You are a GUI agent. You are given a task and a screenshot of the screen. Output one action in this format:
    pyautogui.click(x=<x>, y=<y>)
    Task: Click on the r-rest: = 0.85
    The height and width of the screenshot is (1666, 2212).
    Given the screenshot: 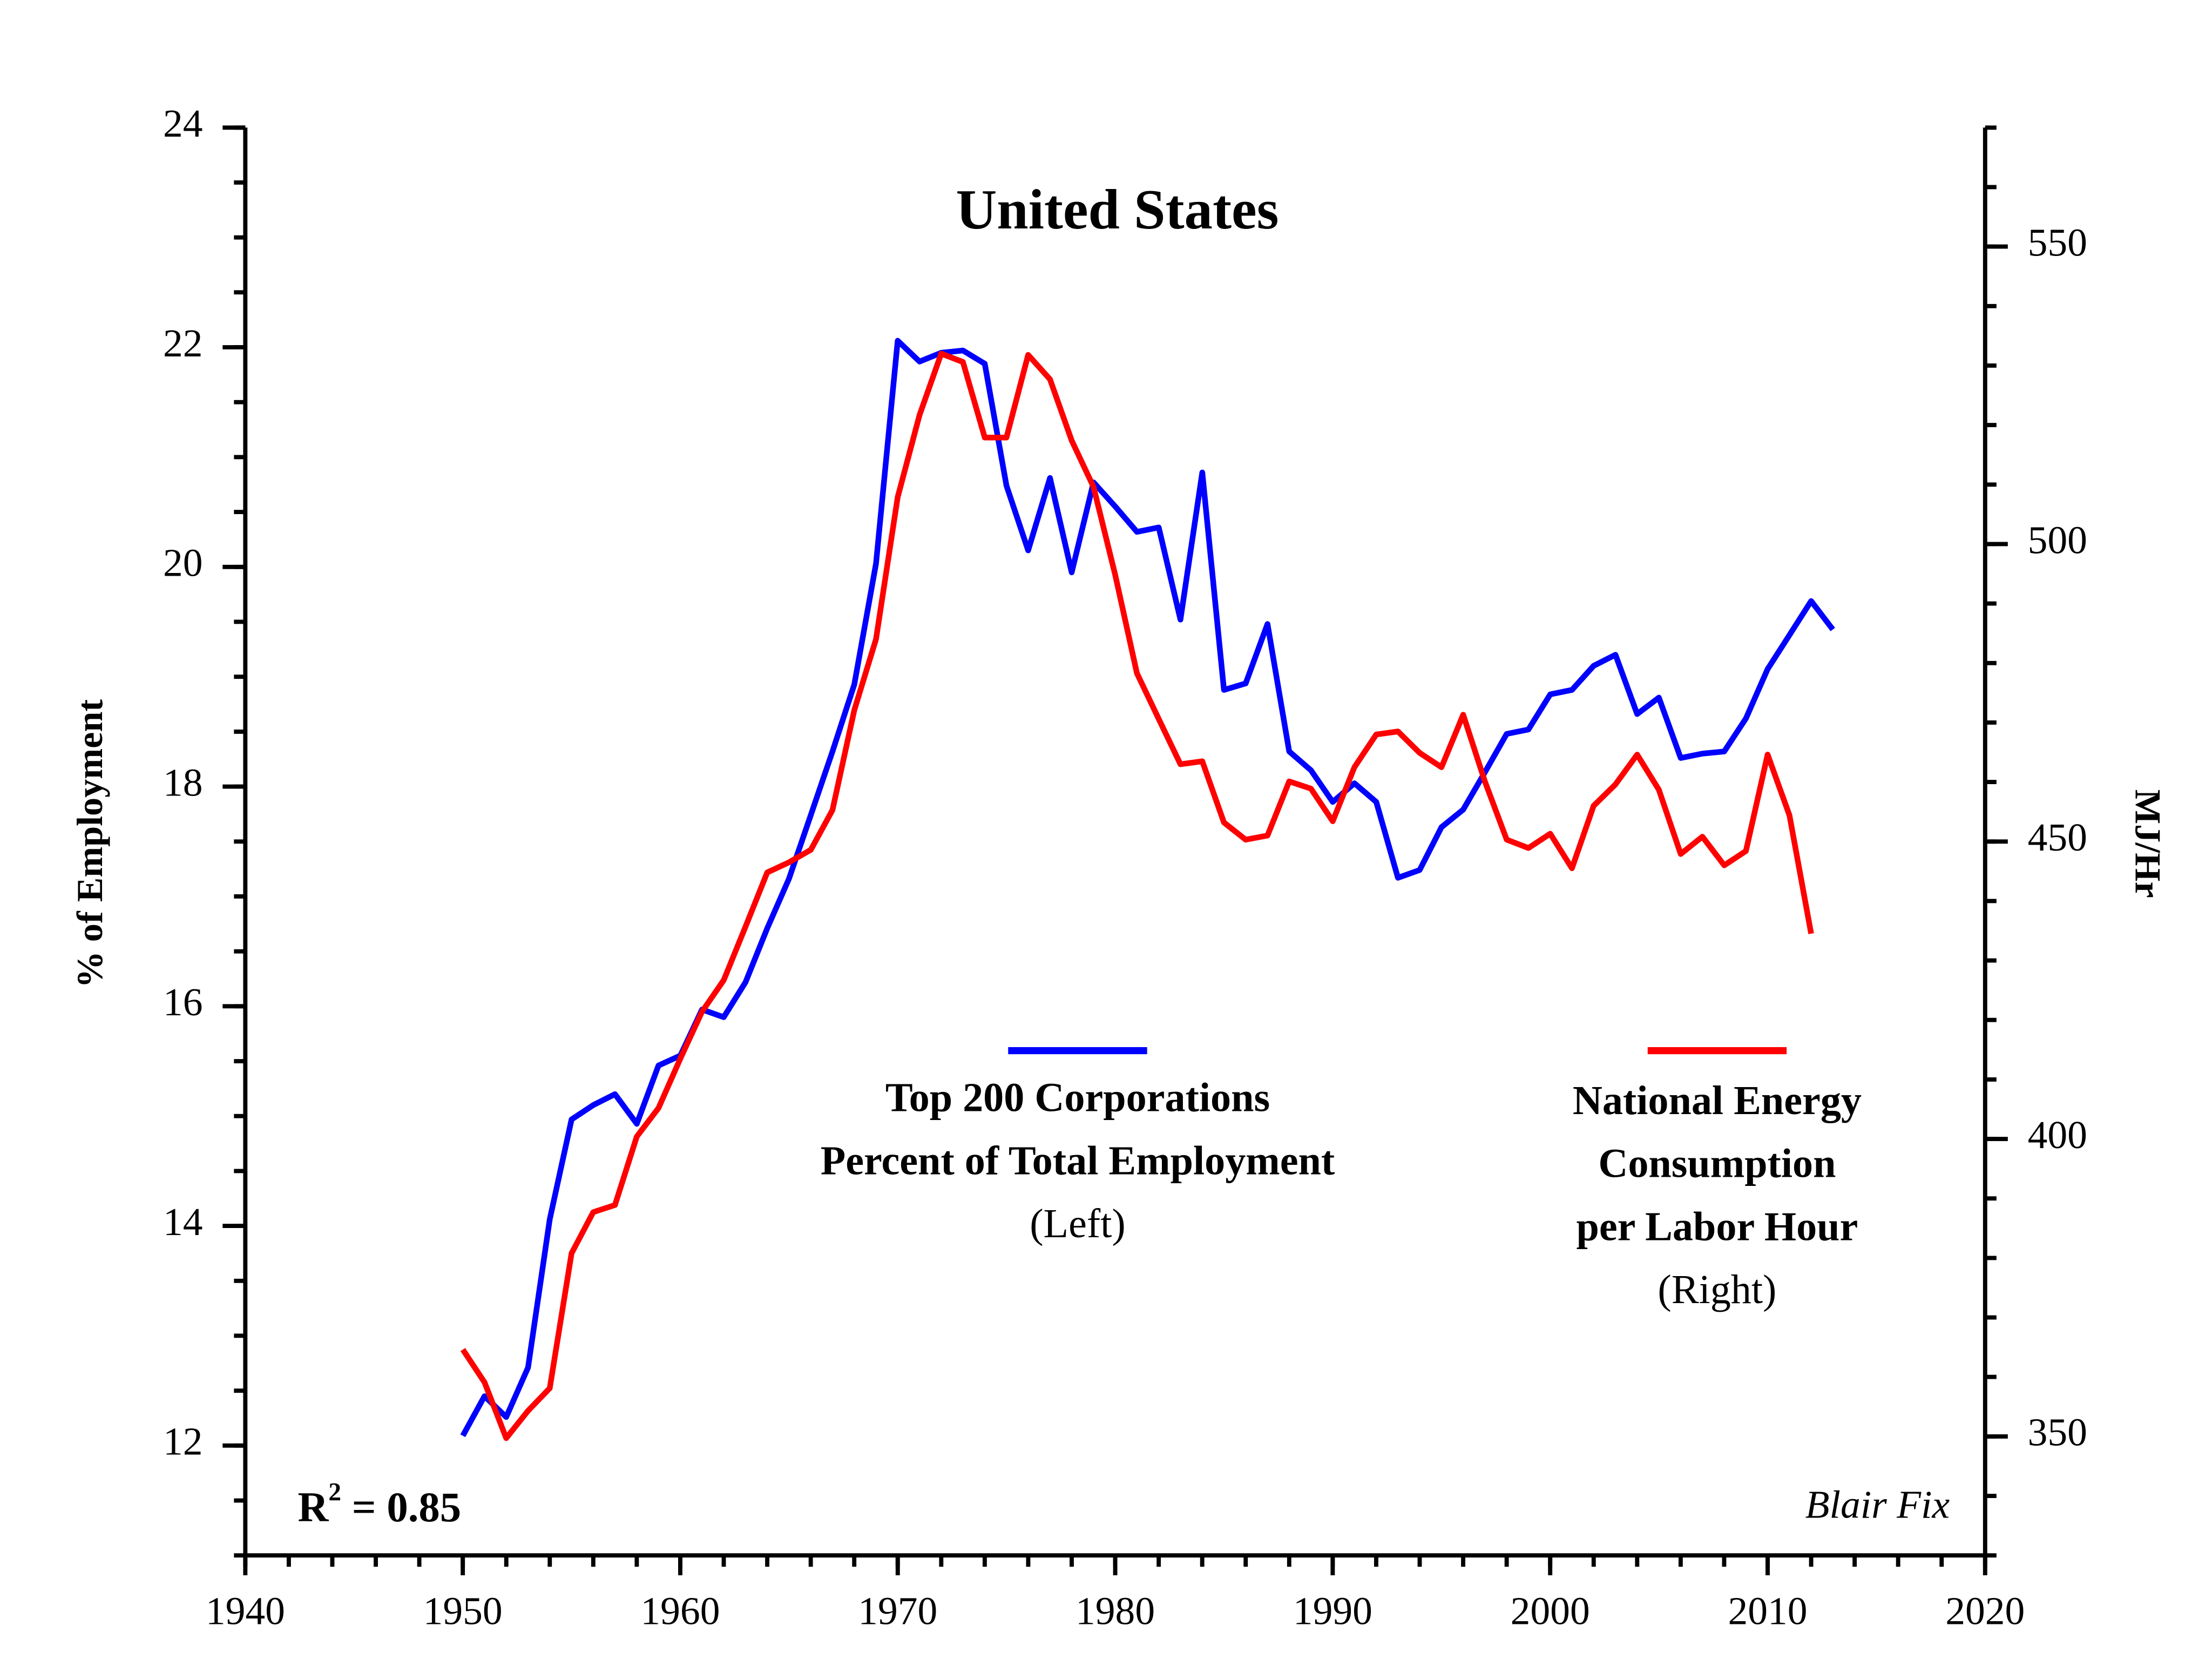 What is the action you would take?
    pyautogui.click(x=401, y=1507)
    